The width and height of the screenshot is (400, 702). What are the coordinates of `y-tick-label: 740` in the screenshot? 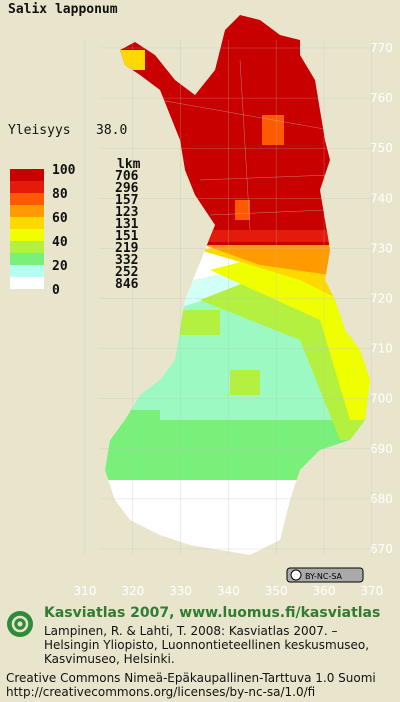 It's located at (381, 198).